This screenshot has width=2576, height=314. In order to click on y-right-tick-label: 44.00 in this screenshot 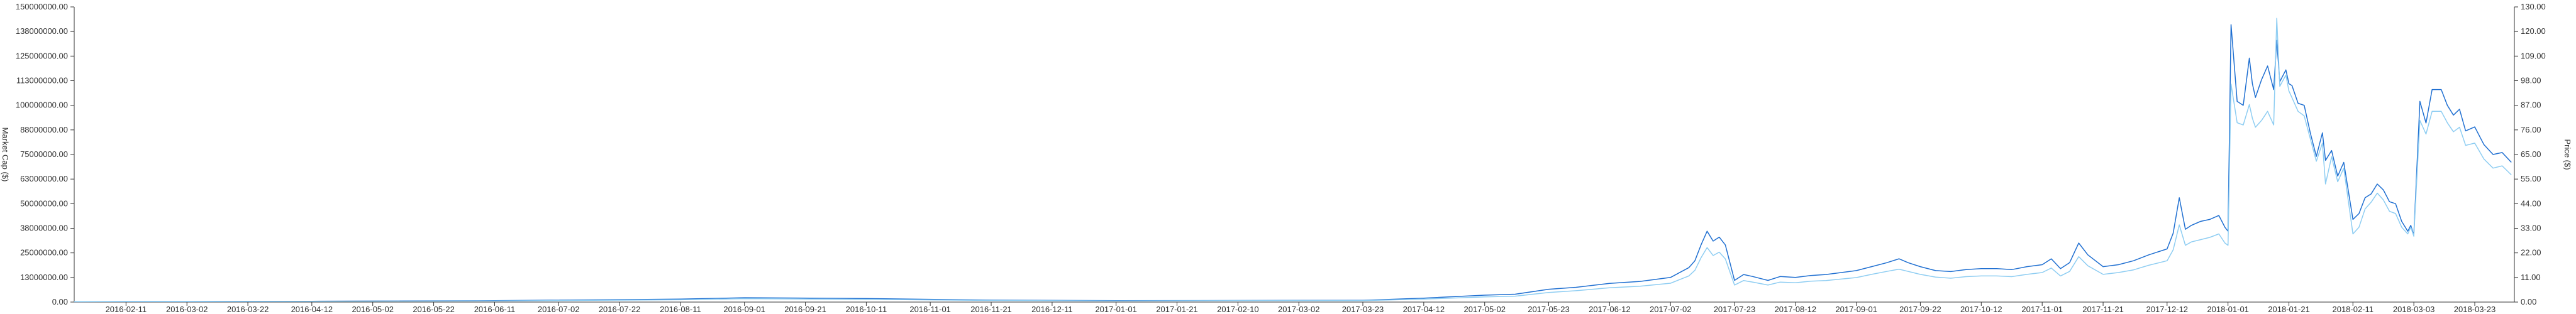, I will do `click(2531, 203)`.